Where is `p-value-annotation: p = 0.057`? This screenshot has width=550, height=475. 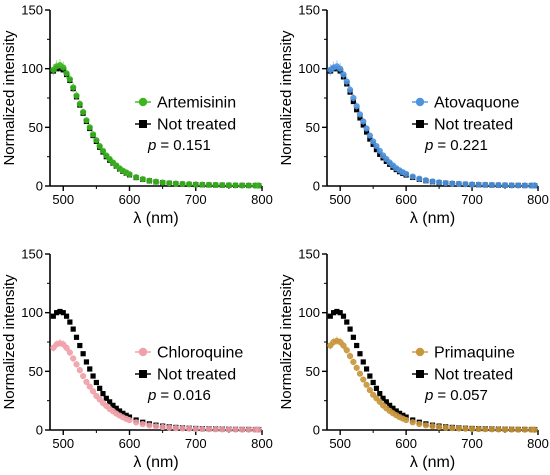
p-value-annotation: p = 0.057 is located at coordinates (456, 395).